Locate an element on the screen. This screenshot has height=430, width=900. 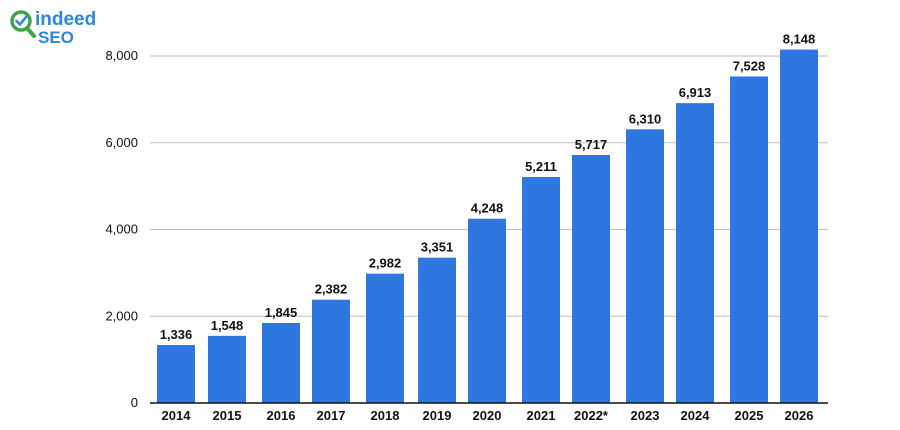
bar-2020 is located at coordinates (487, 310).